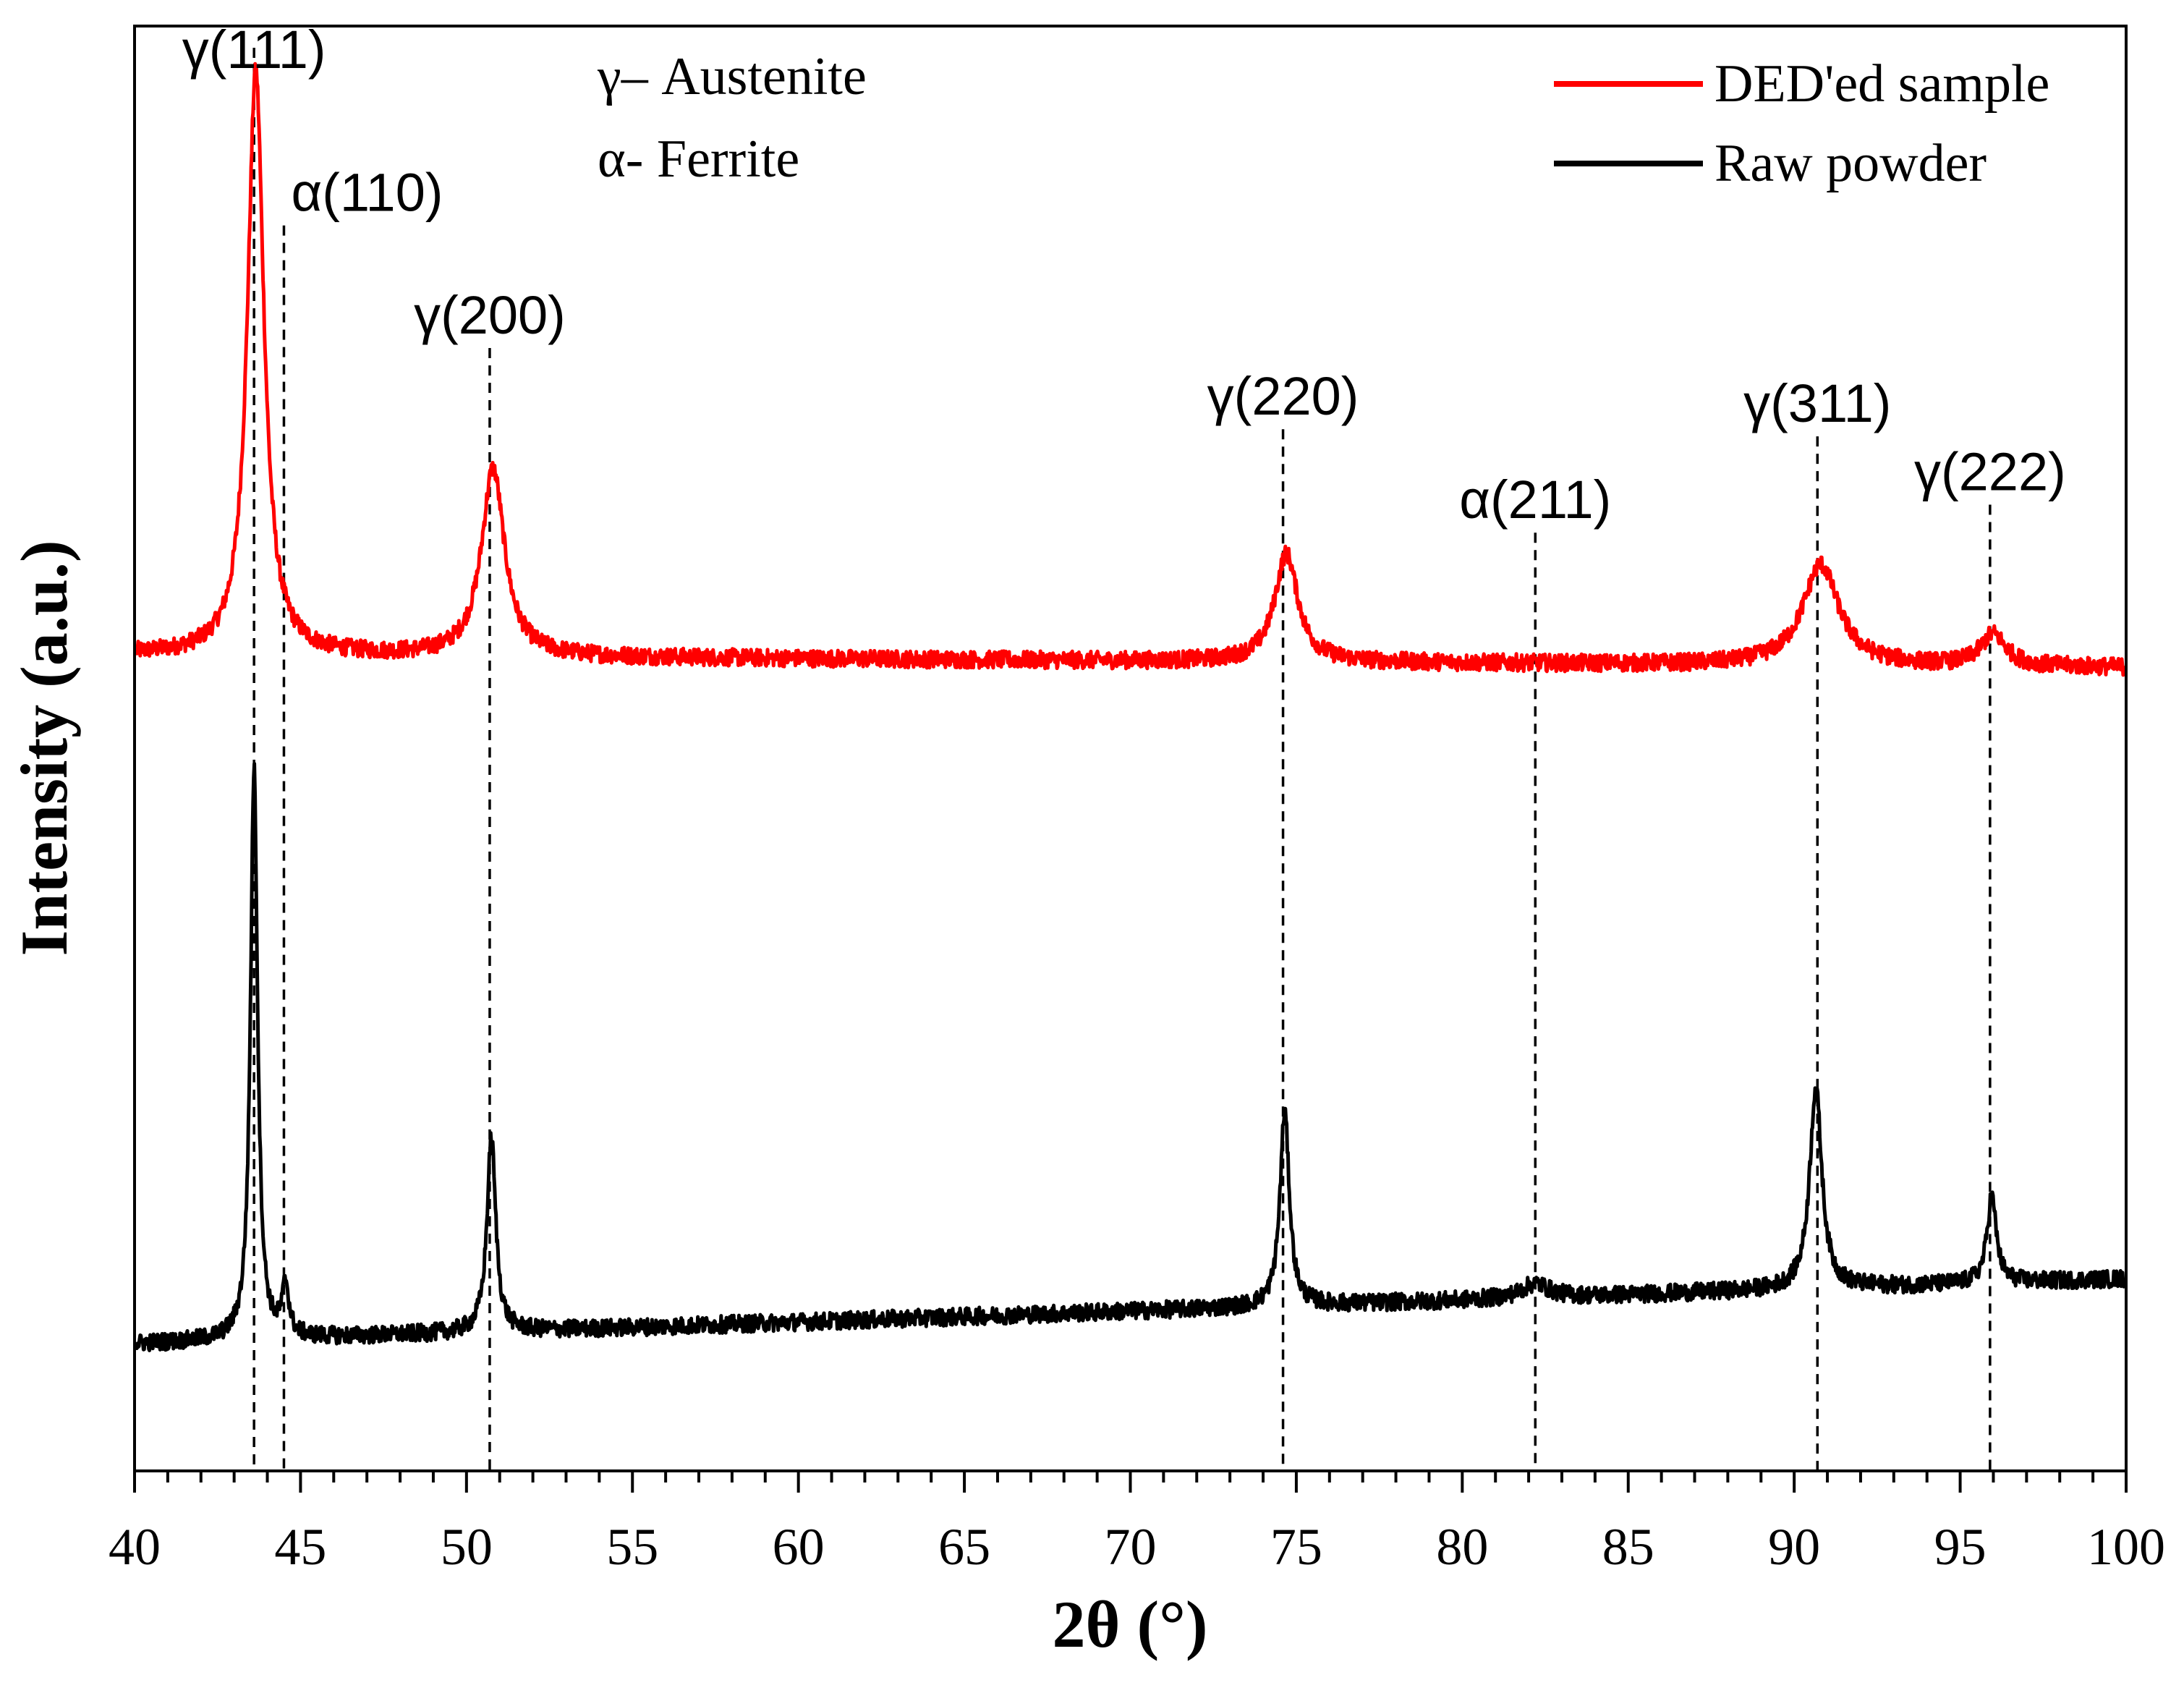 The height and width of the screenshot is (1701, 2184). What do you see at coordinates (490, 315) in the screenshot?
I see `peak-label: γ(200)` at bounding box center [490, 315].